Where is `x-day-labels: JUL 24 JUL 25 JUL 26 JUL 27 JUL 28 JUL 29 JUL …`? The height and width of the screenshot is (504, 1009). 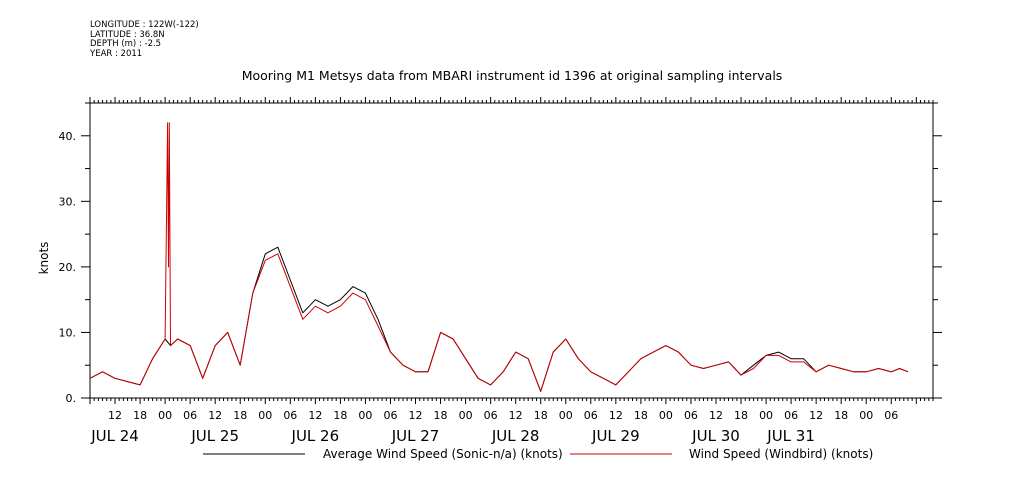 x-day-labels: JUL 24 JUL 25 JUL 26 JUL 27 JUL 28 JUL 29 JUL … is located at coordinates (452, 436).